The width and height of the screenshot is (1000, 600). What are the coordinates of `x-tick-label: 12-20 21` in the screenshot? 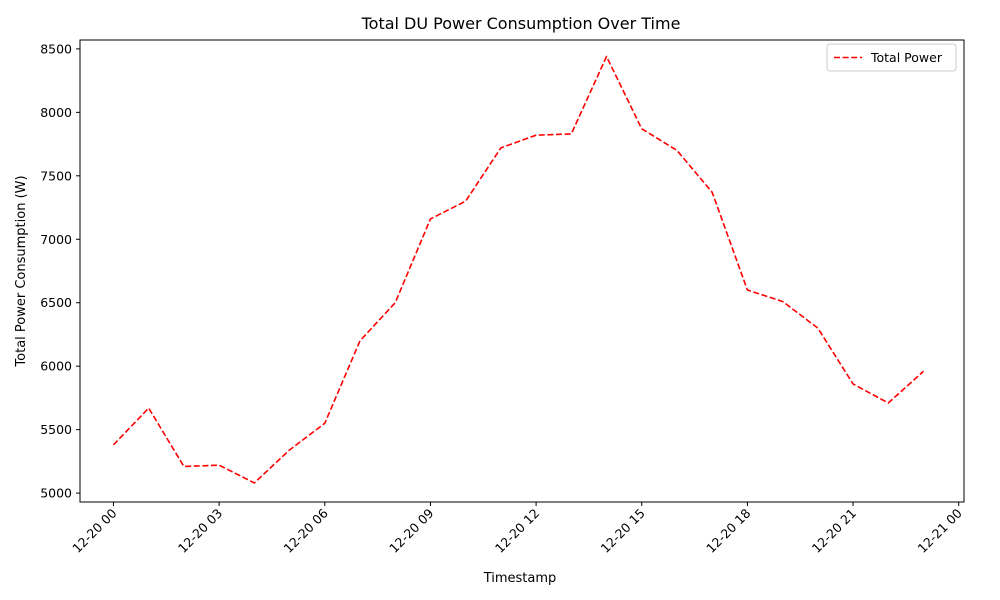 It's located at (834, 531).